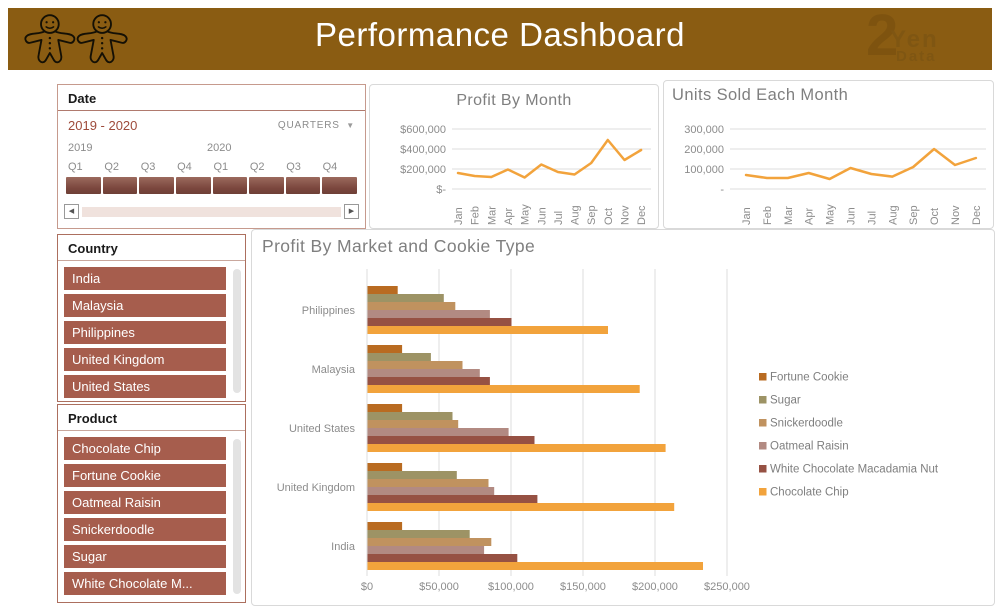 Image resolution: width=1000 pixels, height=611 pixels. What do you see at coordinates (211, 163) in the screenshot?
I see `timeline-quarter-labels: Q1 Q2 Q3 Q4 Q1 Q2 Q3 Q4` at bounding box center [211, 163].